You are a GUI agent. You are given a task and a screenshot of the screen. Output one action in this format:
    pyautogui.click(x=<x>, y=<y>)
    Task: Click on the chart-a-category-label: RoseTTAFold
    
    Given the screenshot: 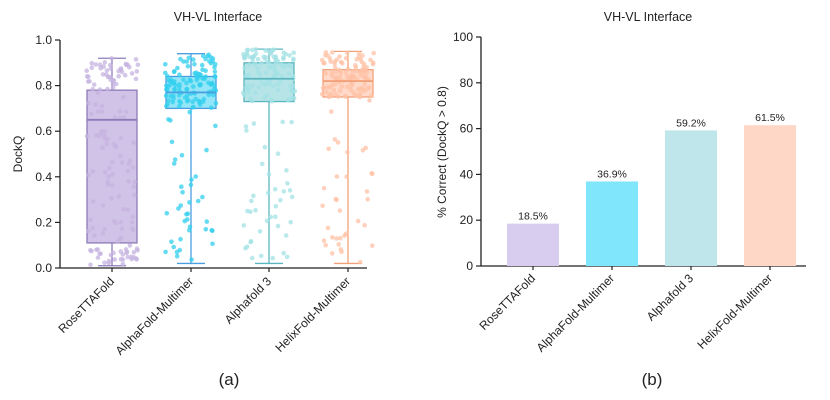 What is the action you would take?
    pyautogui.click(x=87, y=305)
    